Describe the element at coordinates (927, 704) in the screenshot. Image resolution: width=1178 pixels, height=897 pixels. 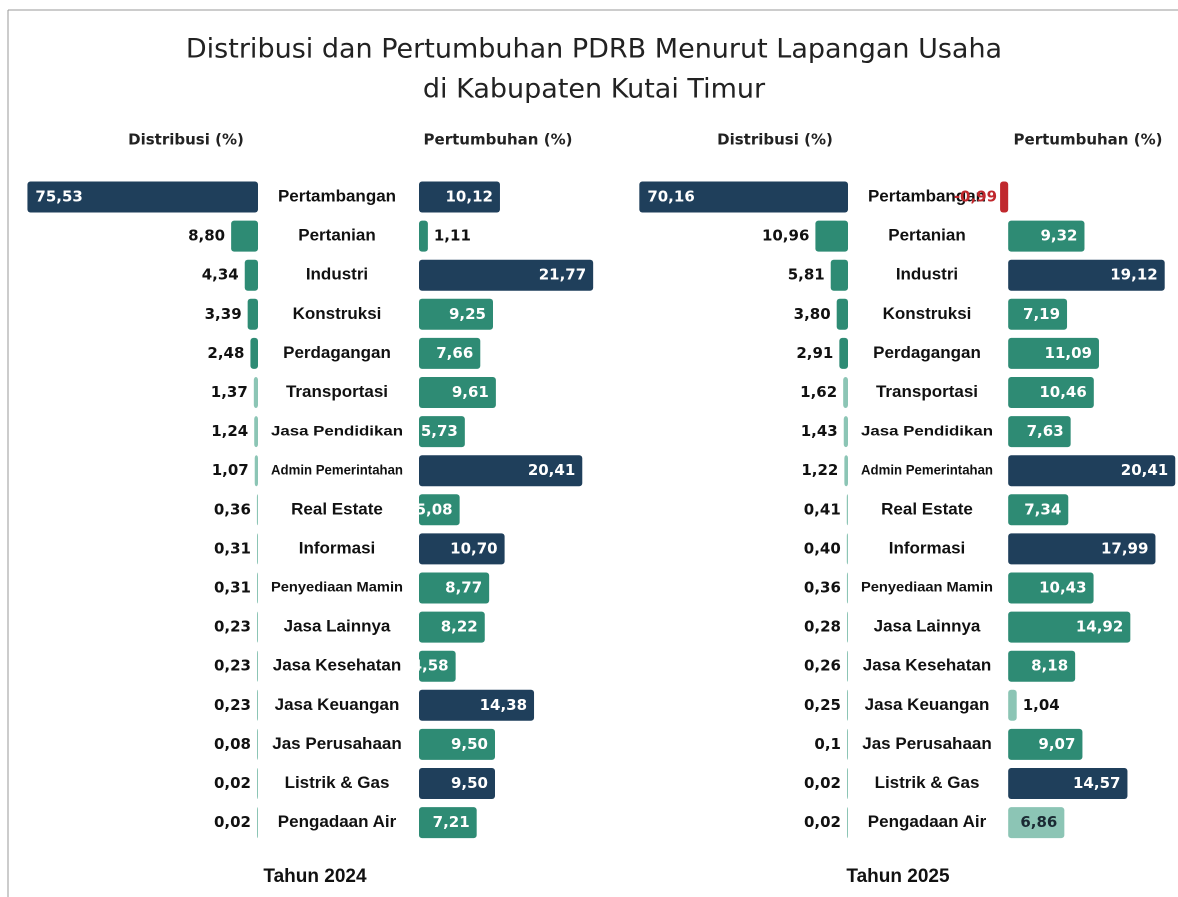
I see `category-label: Jasa Keuangan` at that location.